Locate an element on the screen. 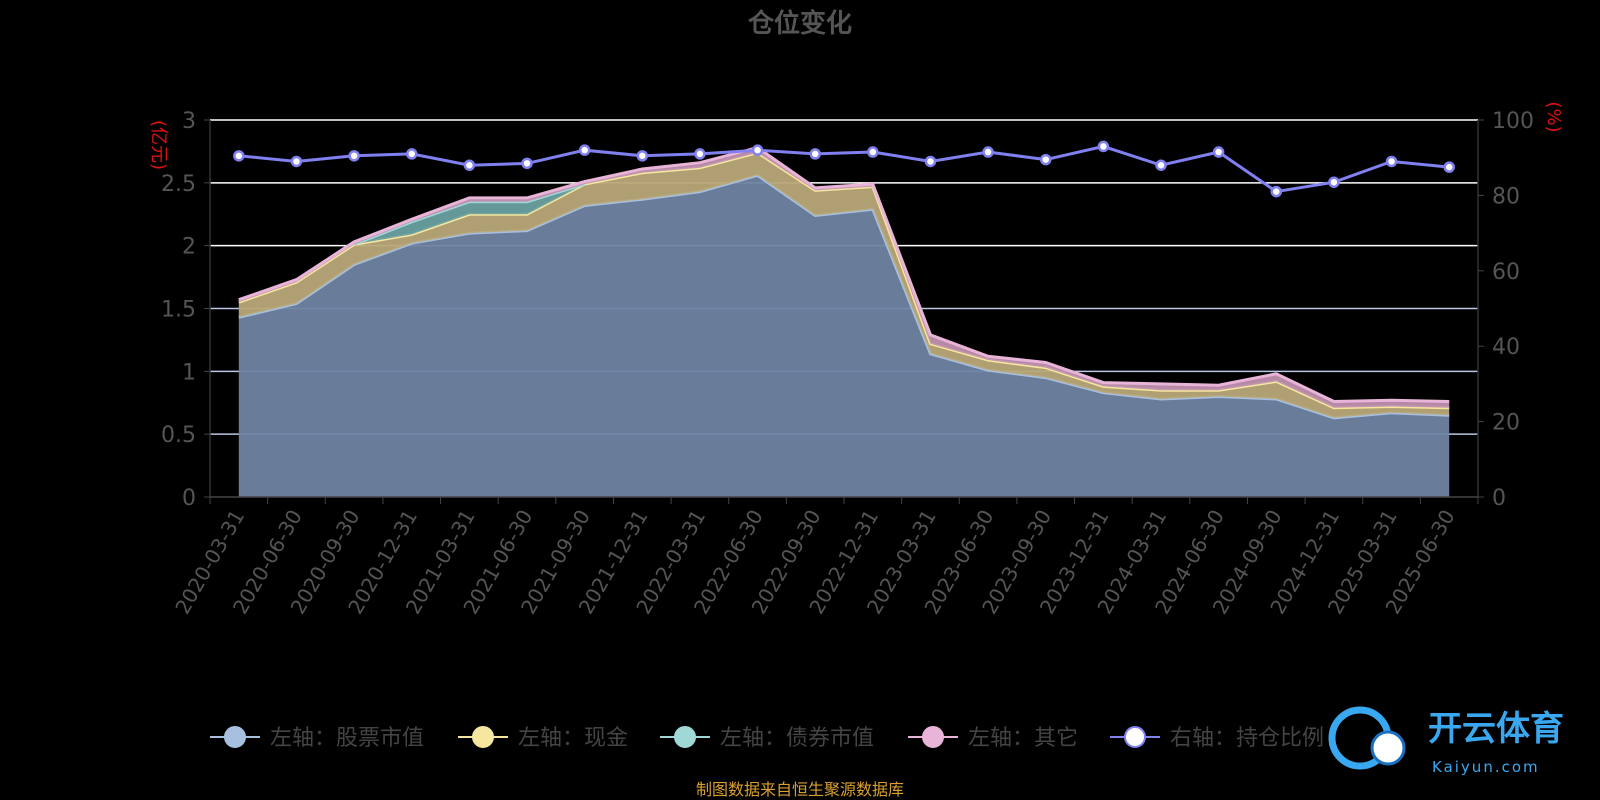  left-tick-label: 0 is located at coordinates (189, 498).